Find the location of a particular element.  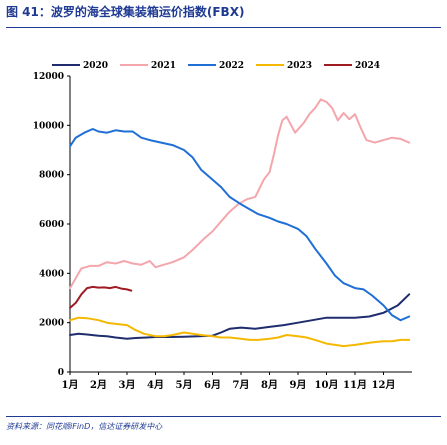

source-rule is located at coordinates (223, 416).